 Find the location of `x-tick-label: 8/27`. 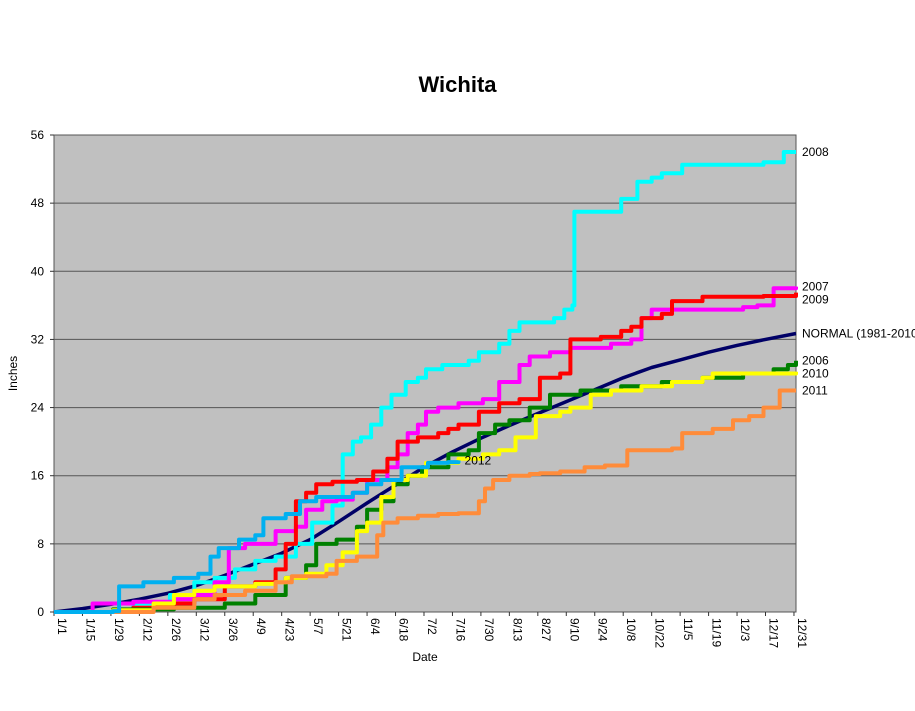

x-tick-label: 8/27 is located at coordinates (546, 630).